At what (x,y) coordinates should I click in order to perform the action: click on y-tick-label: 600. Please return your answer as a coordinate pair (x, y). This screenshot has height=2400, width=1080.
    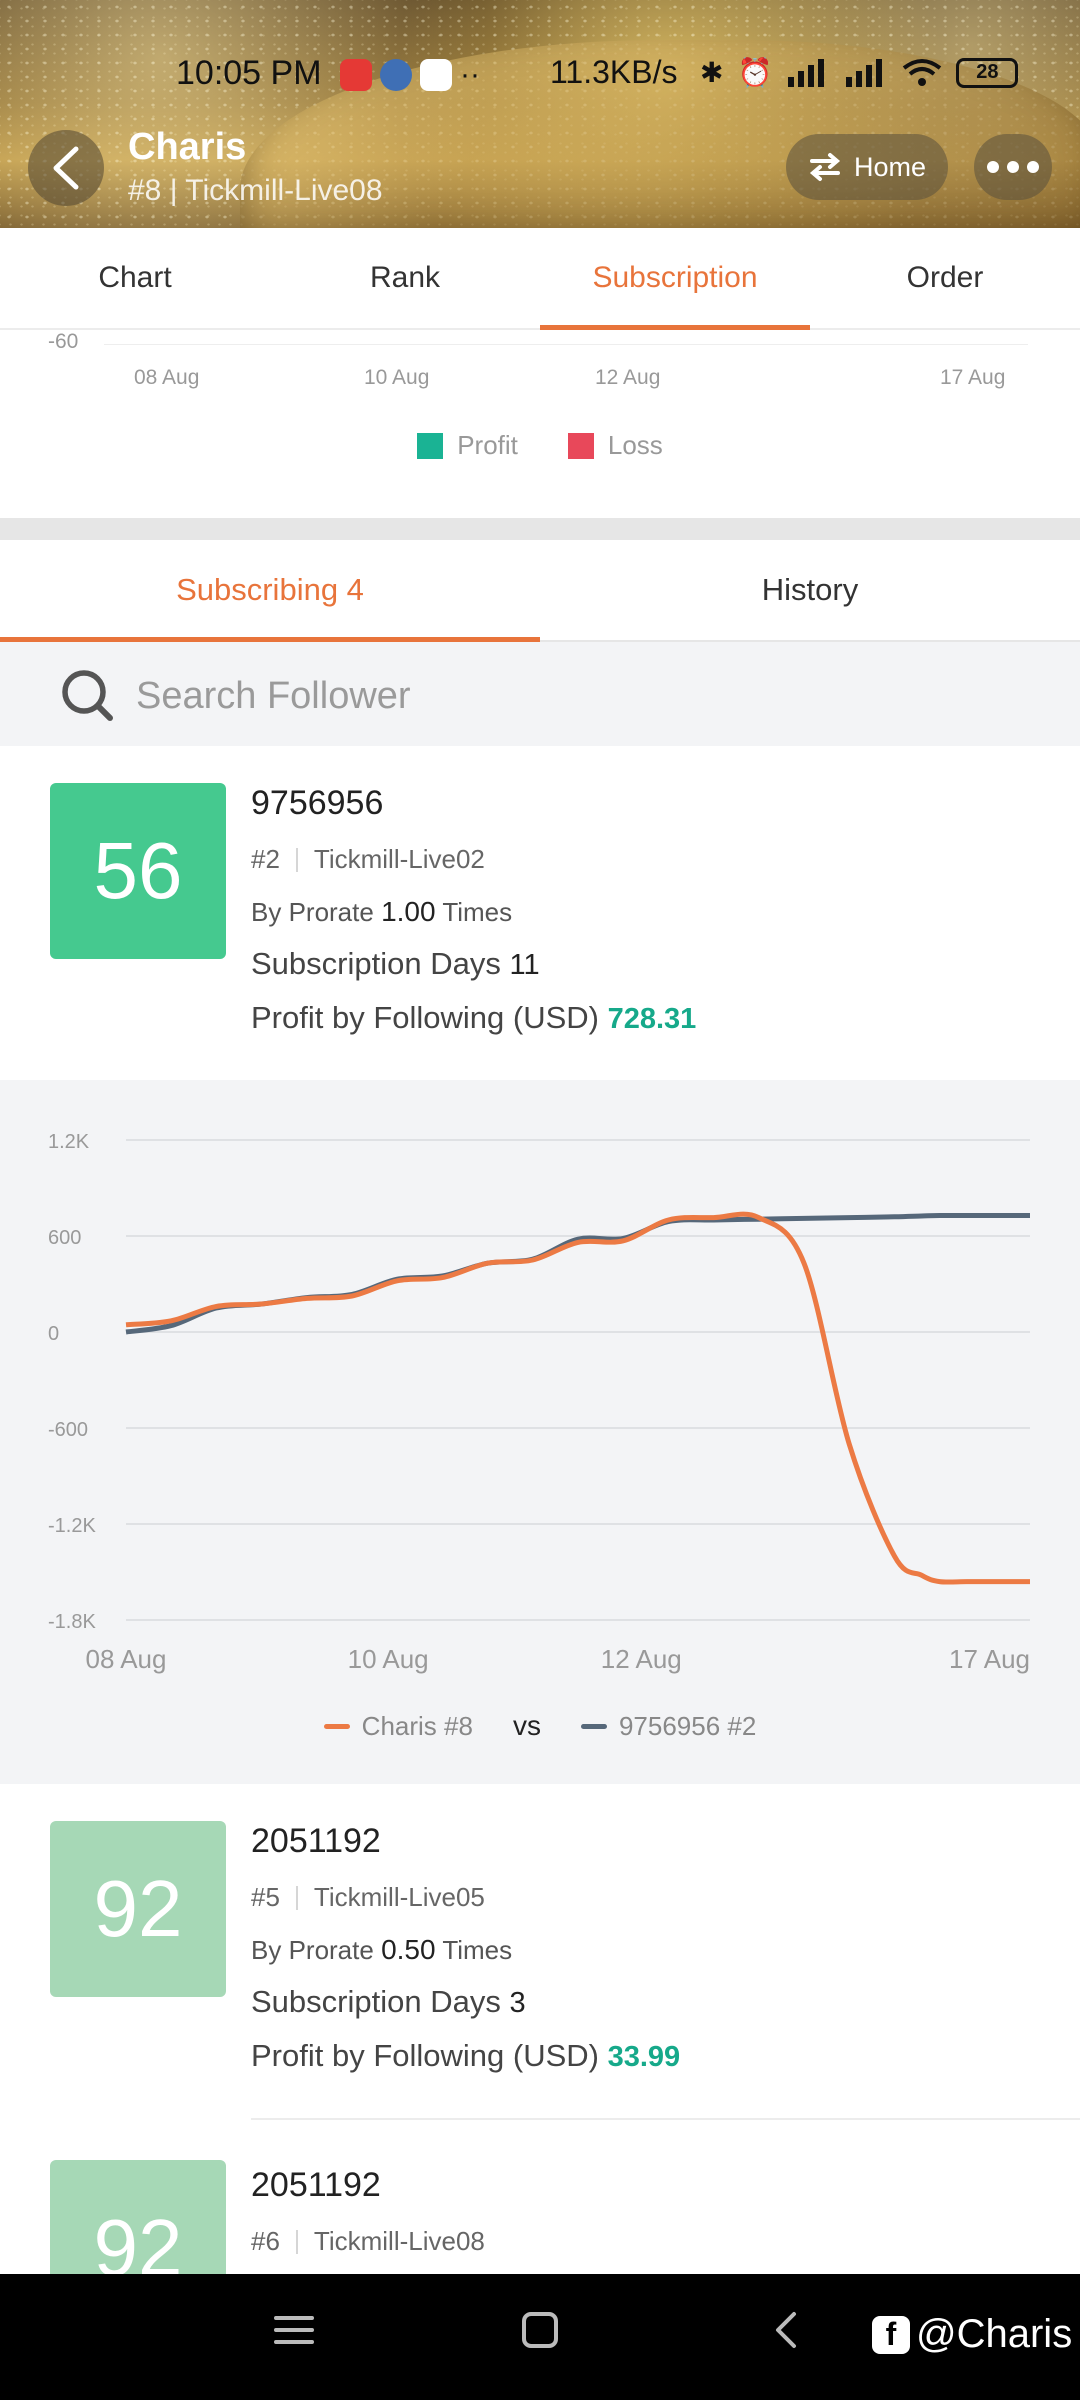
    Looking at the image, I should click on (64, 1238).